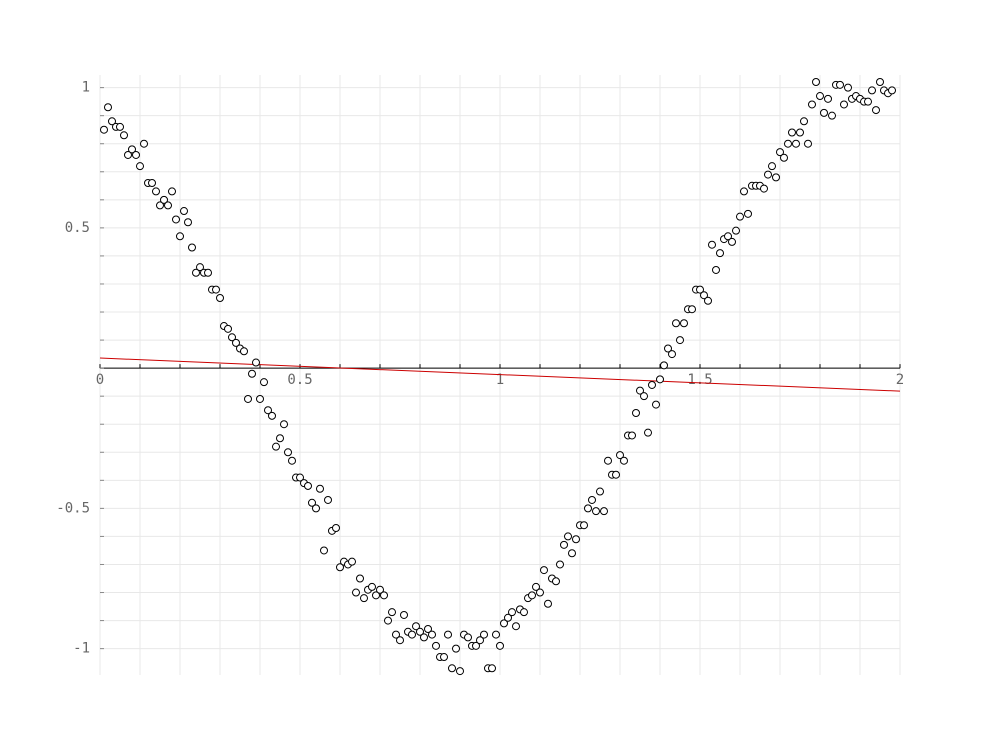  Describe the element at coordinates (81, 649) in the screenshot. I see `y-tick-label: -1` at that location.